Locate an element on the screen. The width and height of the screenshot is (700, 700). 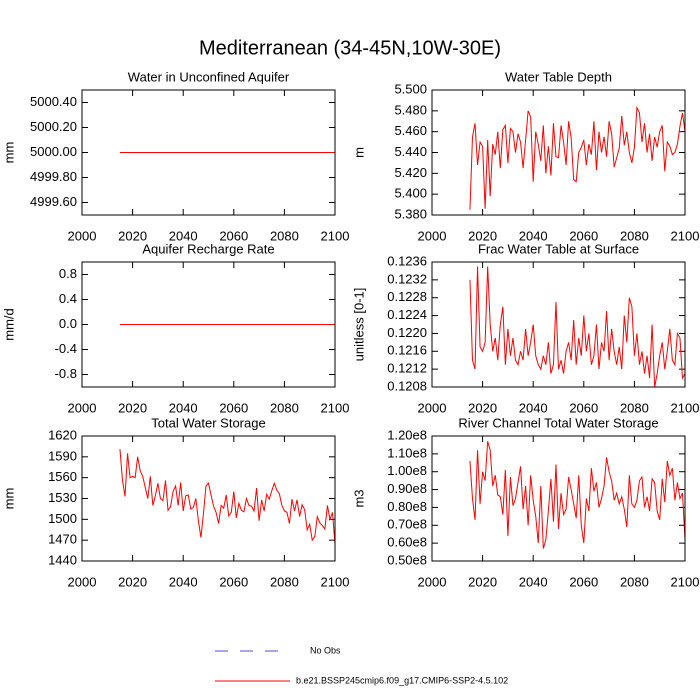
y-tick-label: 0.60e8 is located at coordinates (407, 542).